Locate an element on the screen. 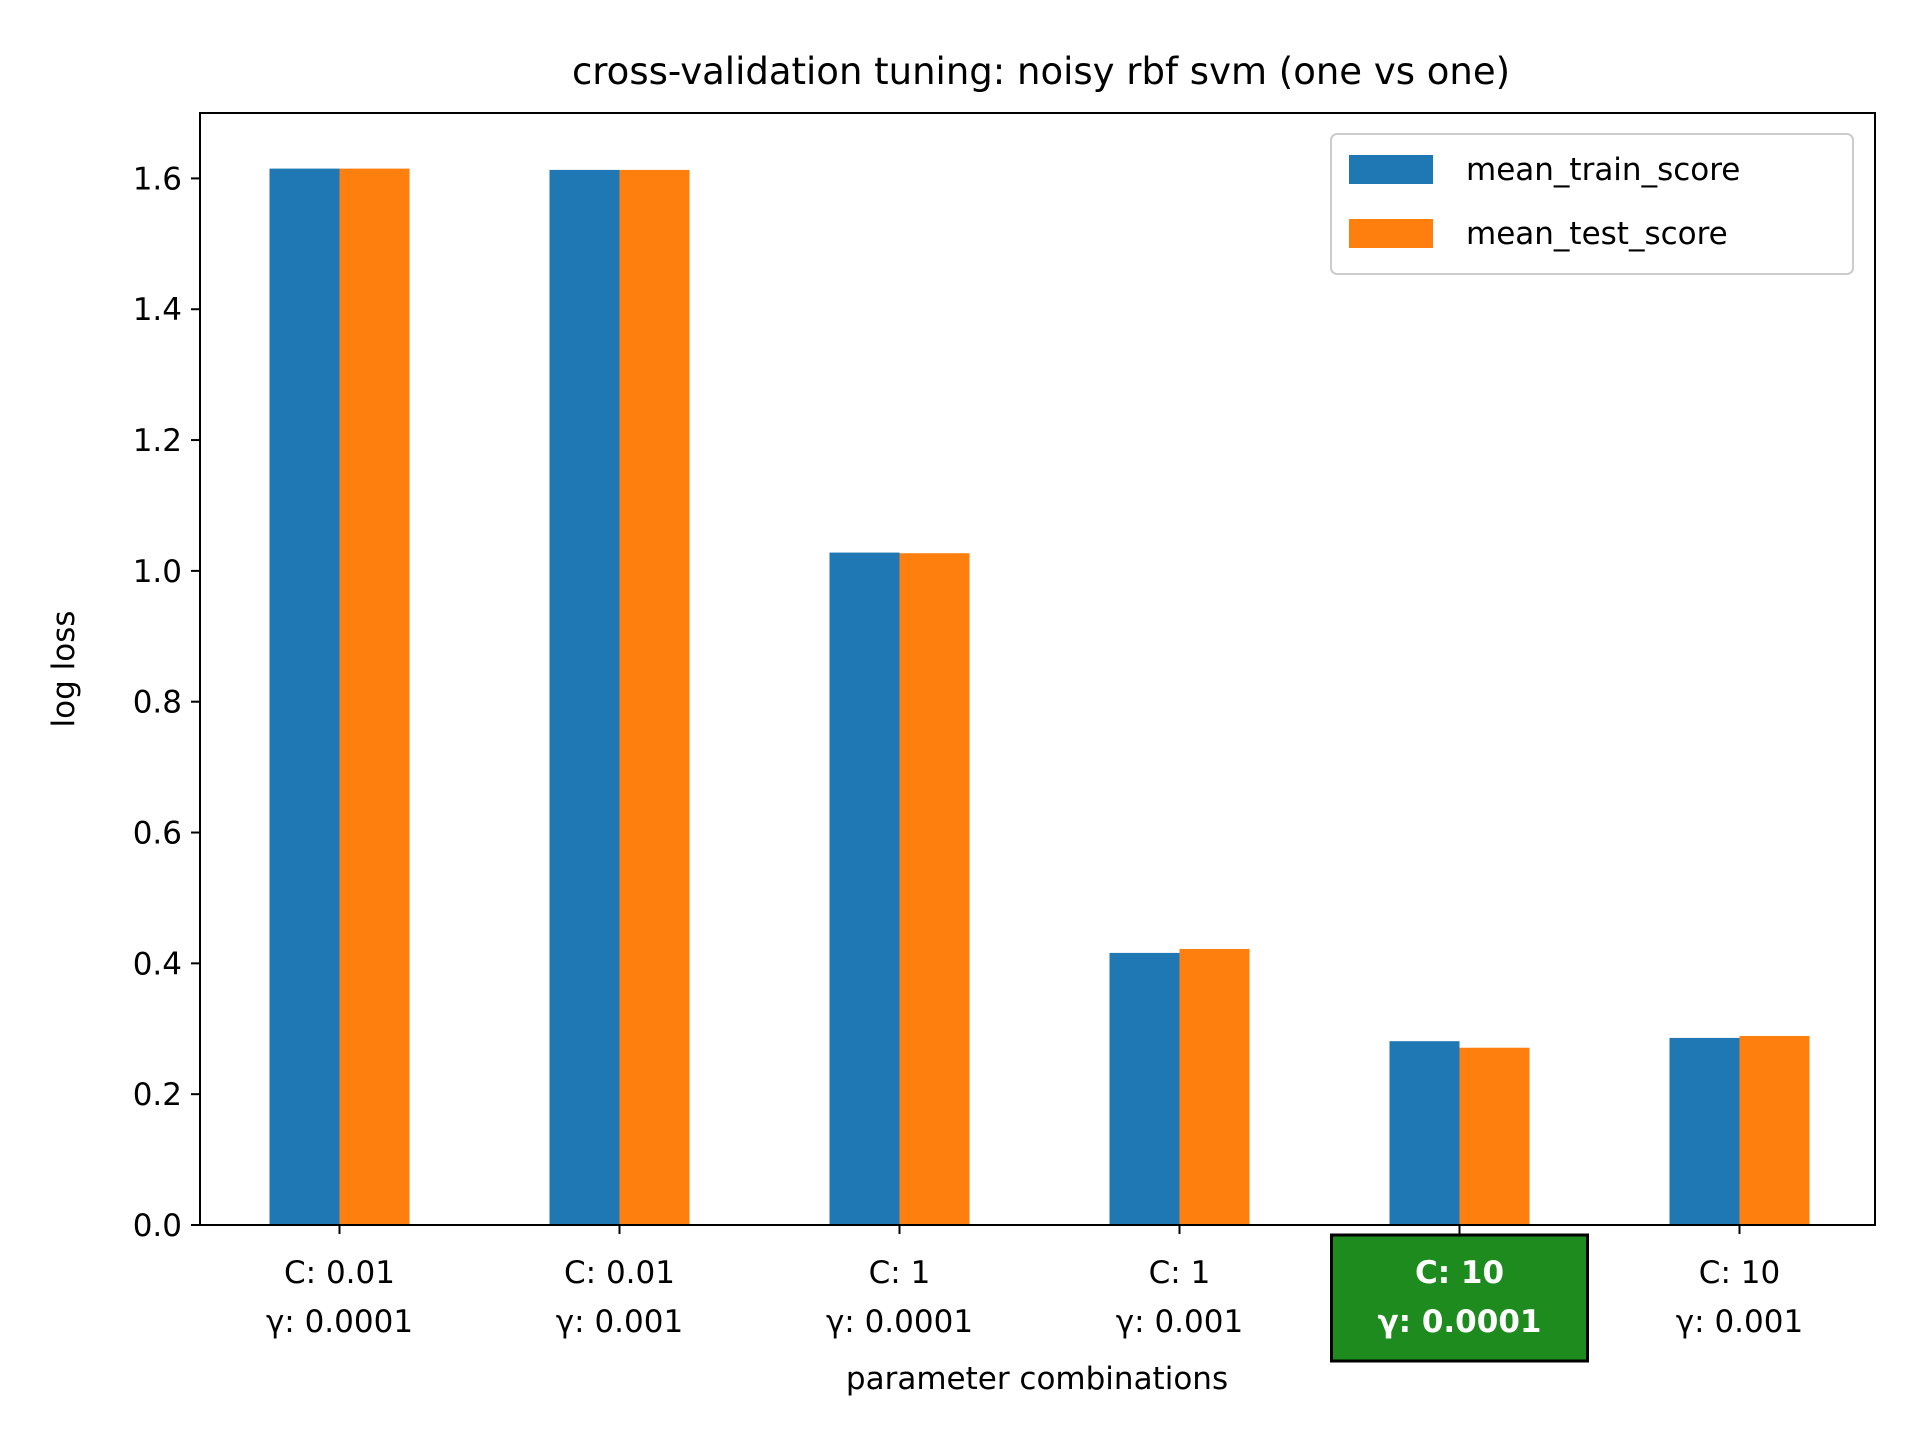 Image resolution: width=1920 pixels, height=1440 pixels. x-axis-label: parameter combinations is located at coordinates (1037, 1379).